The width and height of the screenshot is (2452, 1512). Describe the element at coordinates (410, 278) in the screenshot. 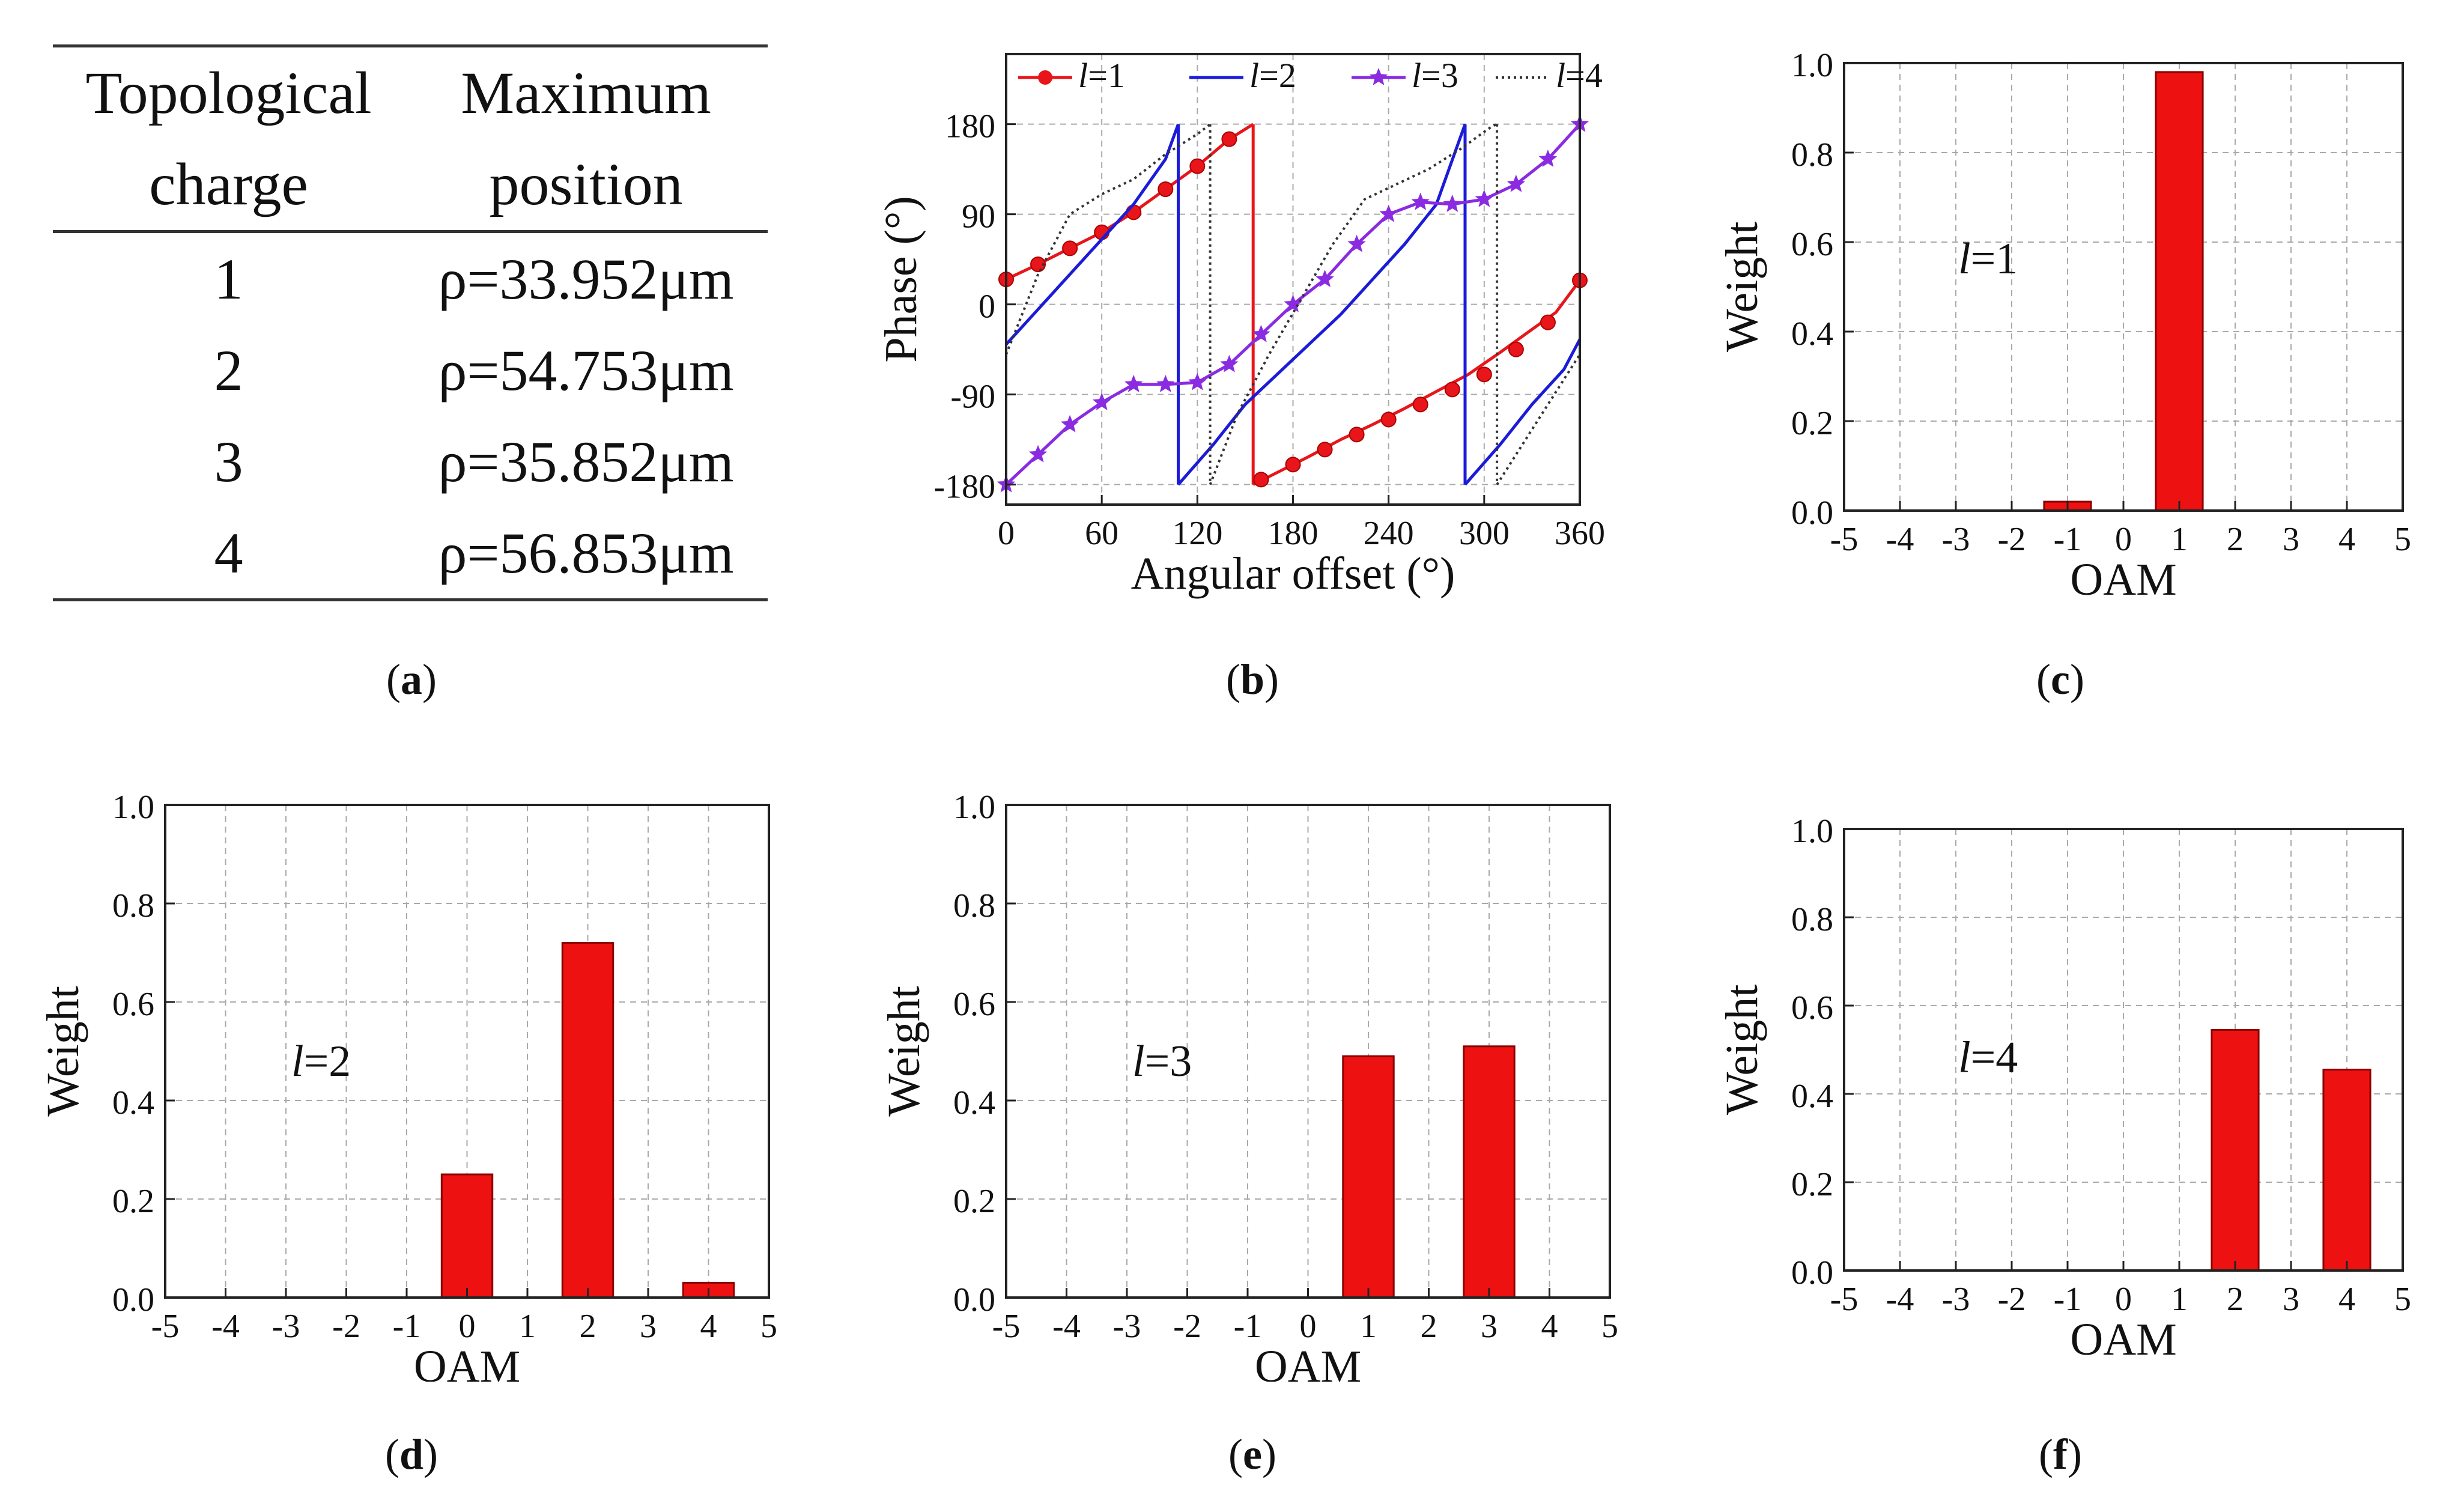

I see `table-row: 1 ρ=33.952μm` at that location.